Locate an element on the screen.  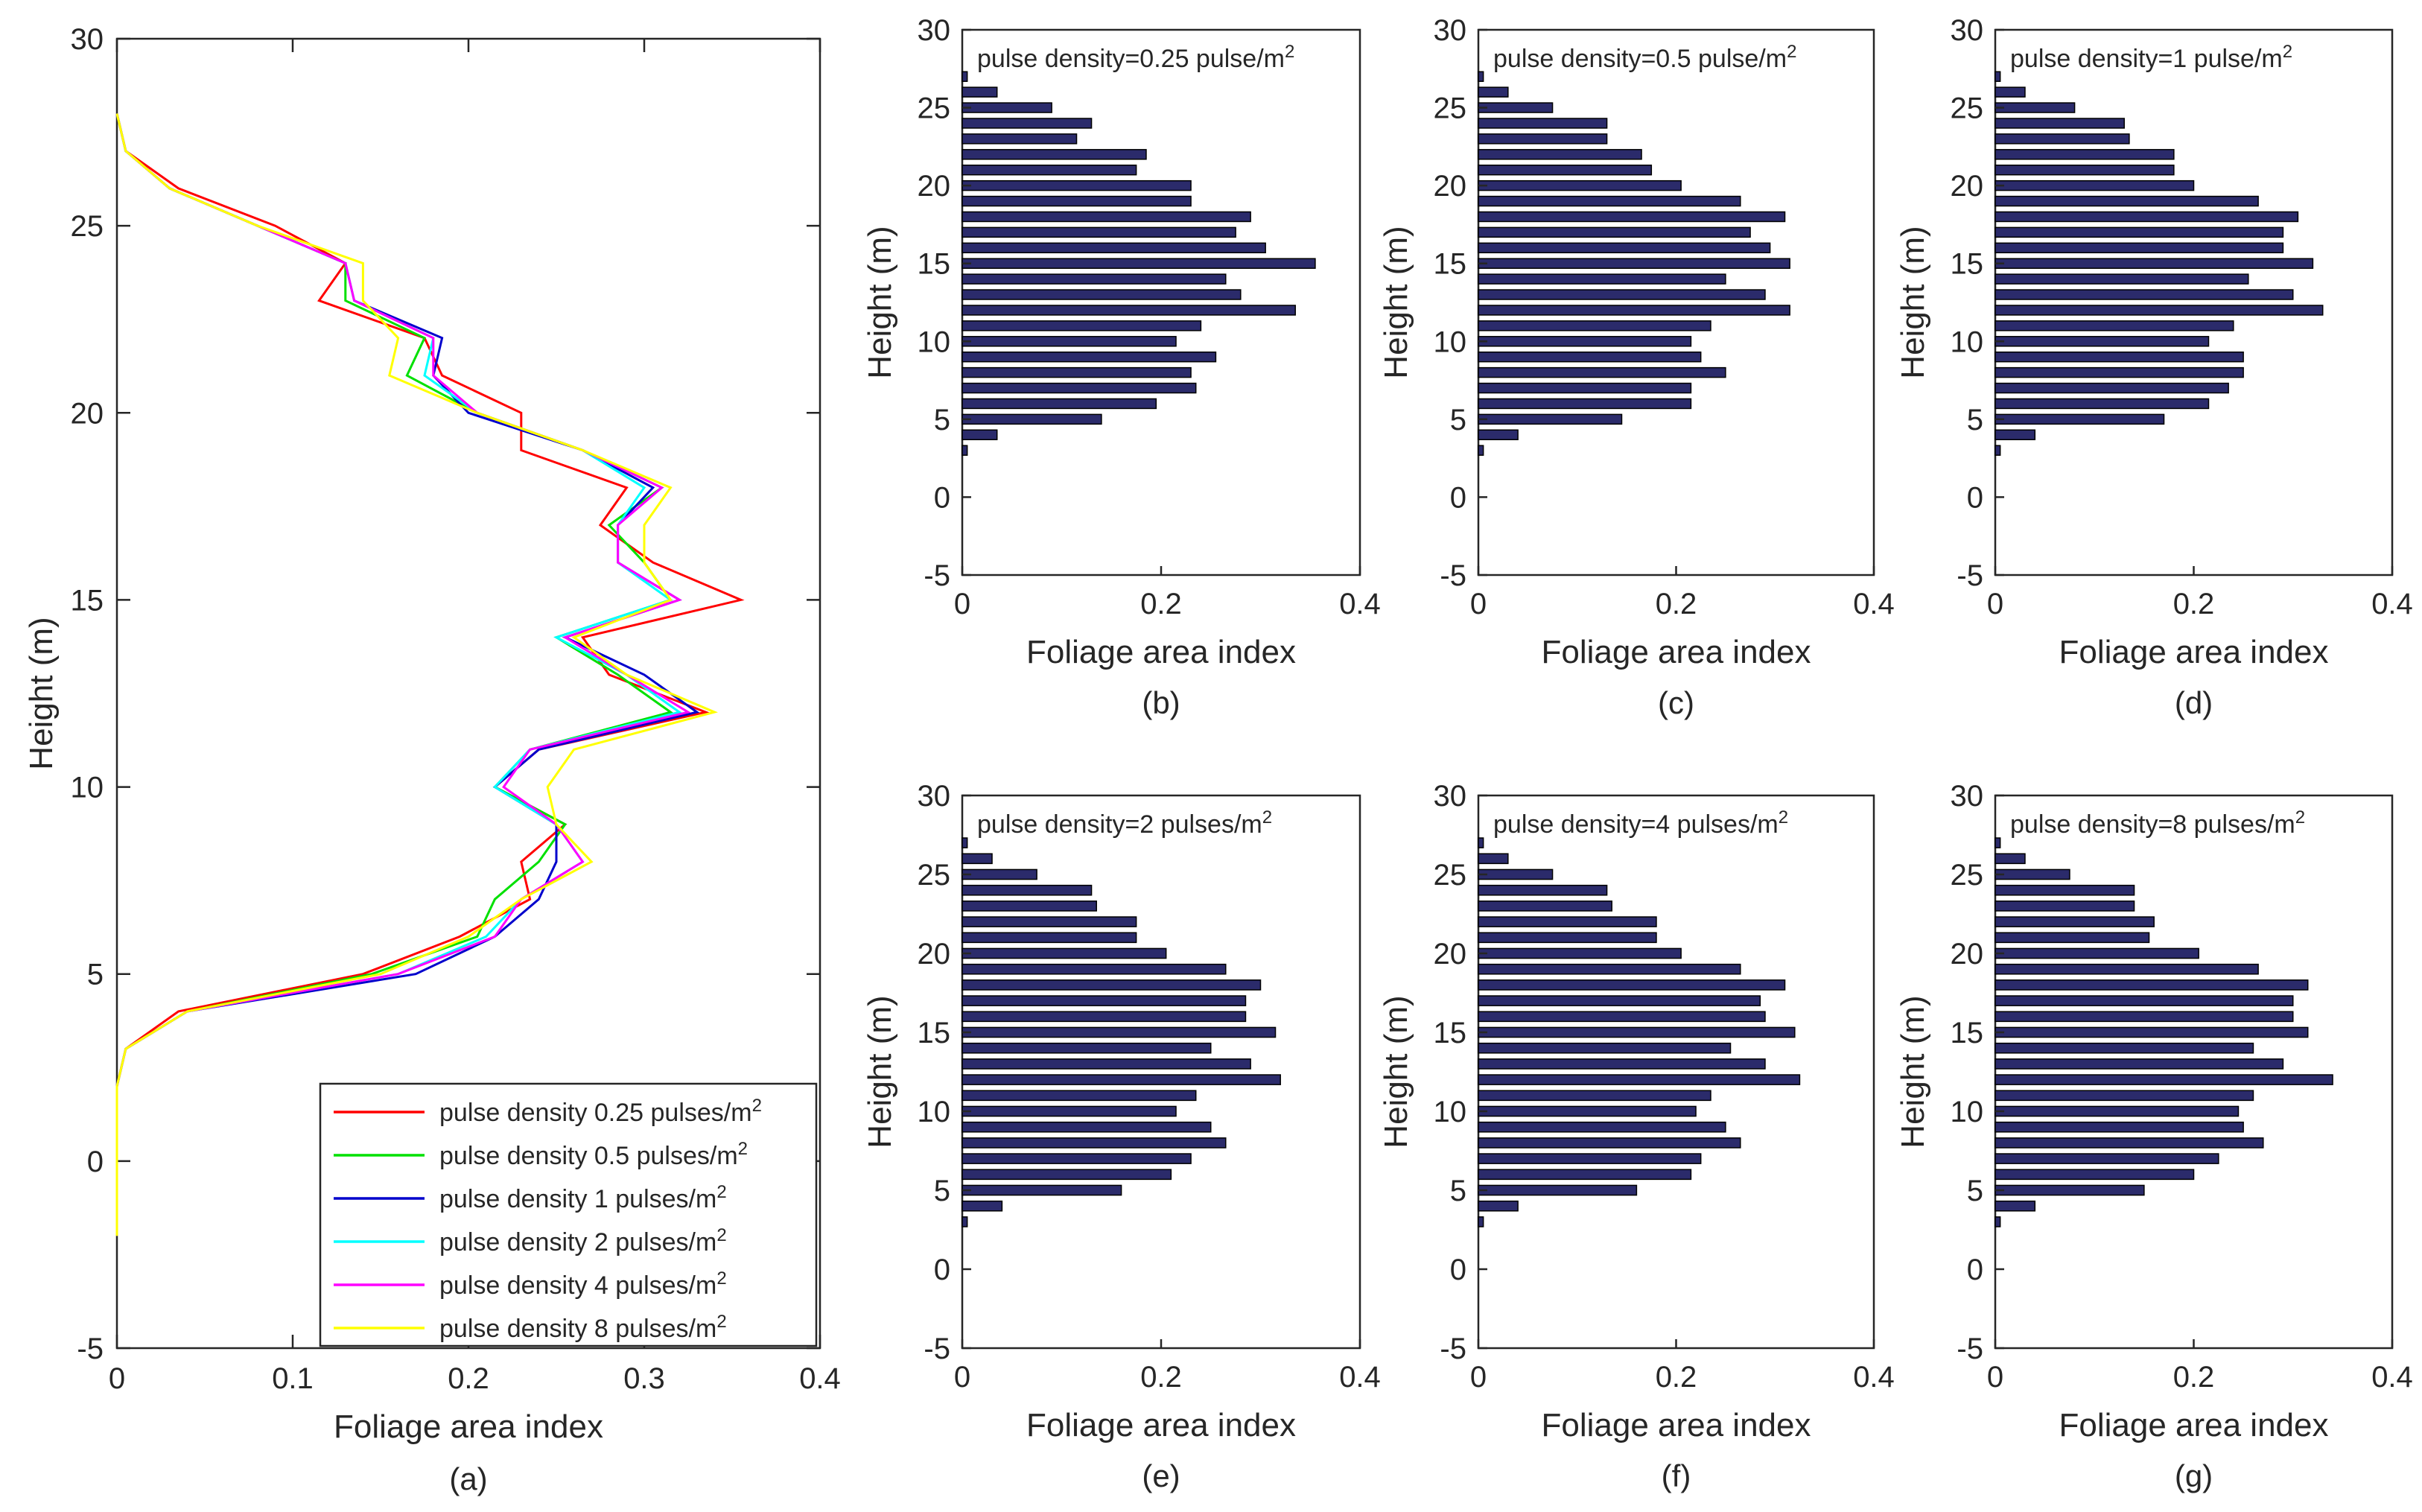
panel-label: (e) is located at coordinates (1161, 1475).